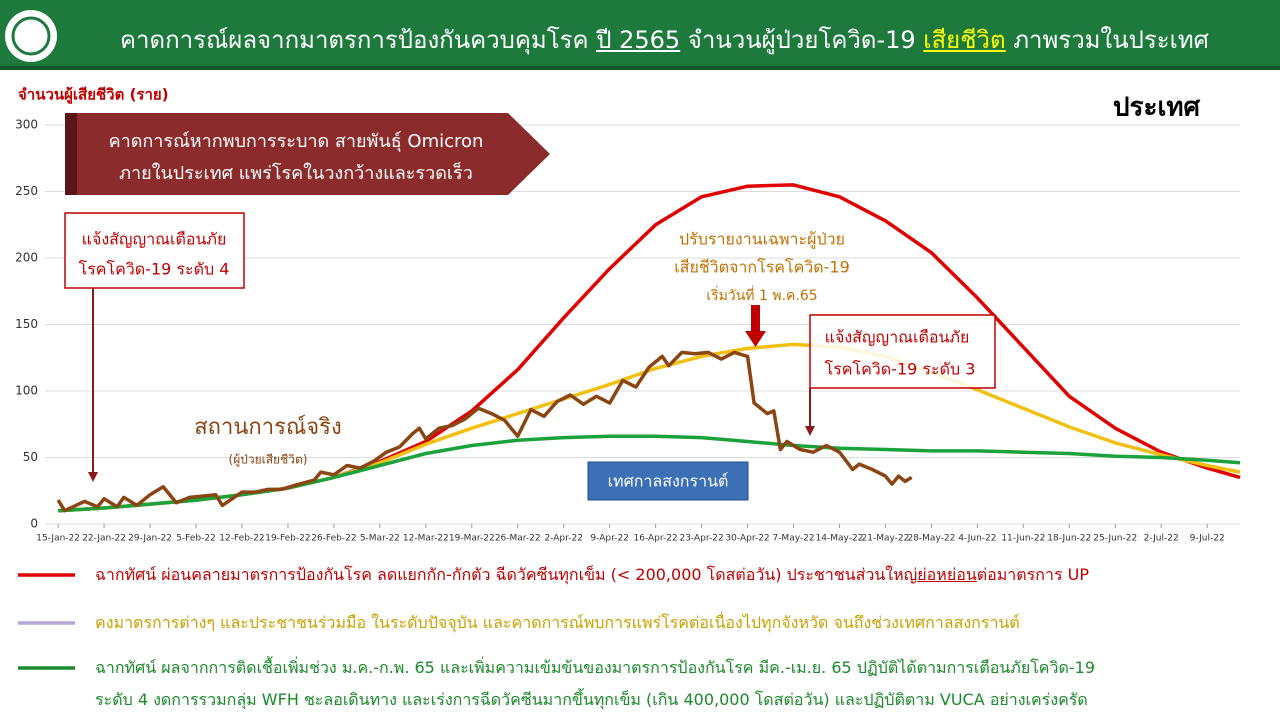 The image size is (1280, 720). What do you see at coordinates (747, 539) in the screenshot?
I see `x-tick-label: 30-Apr-22` at bounding box center [747, 539].